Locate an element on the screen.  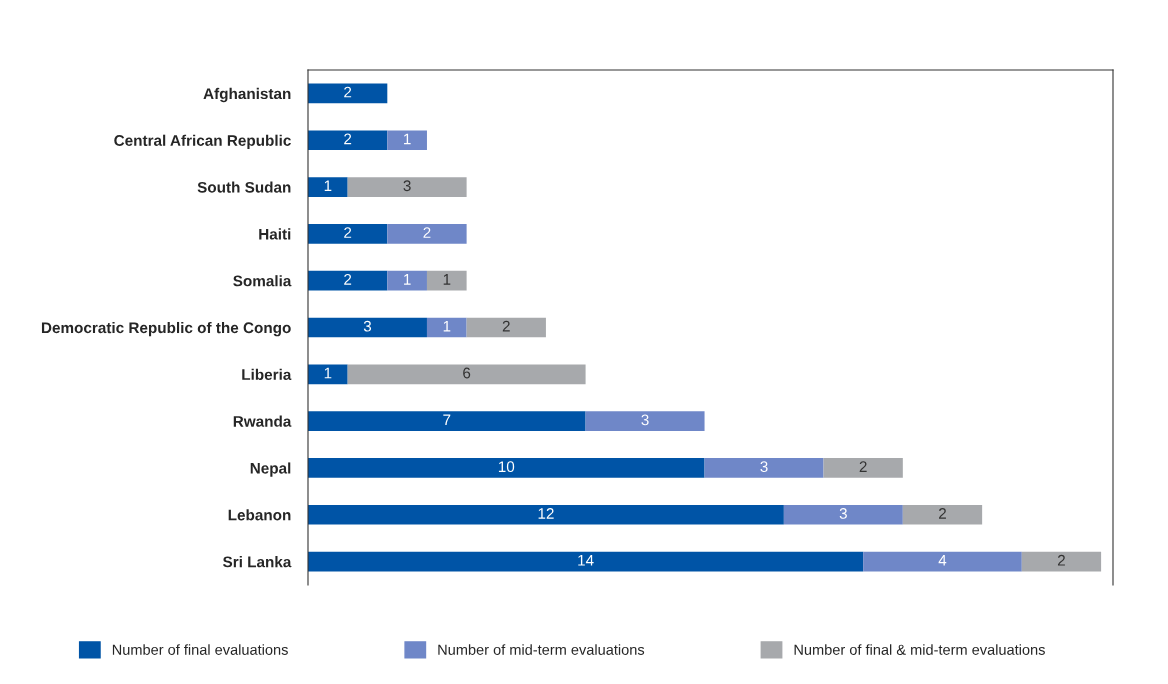
y-tick-label: Democratic Republic of the Congo is located at coordinates (166, 329).